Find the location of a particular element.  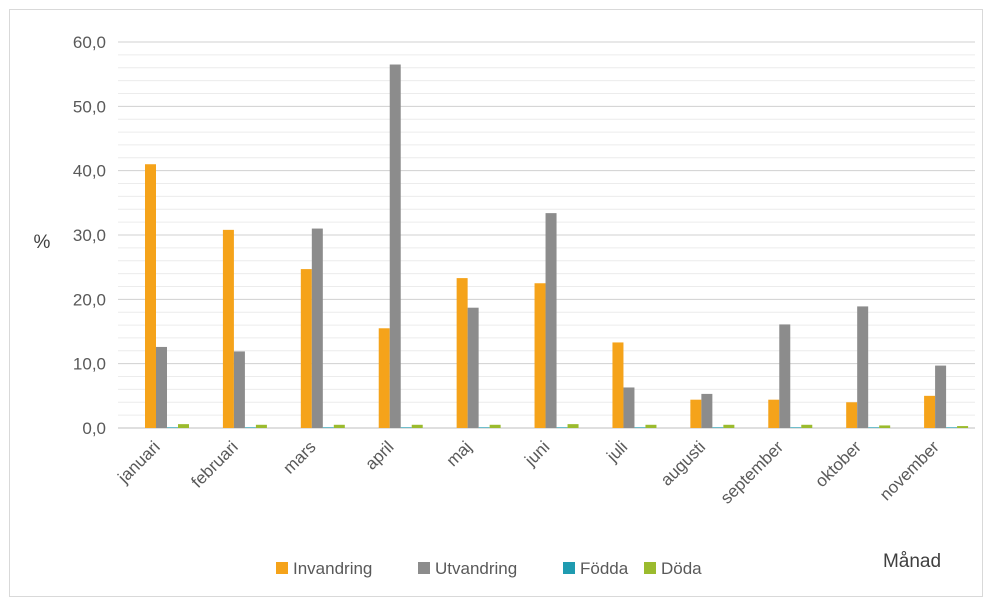

bar-födda-mars is located at coordinates (328, 427).